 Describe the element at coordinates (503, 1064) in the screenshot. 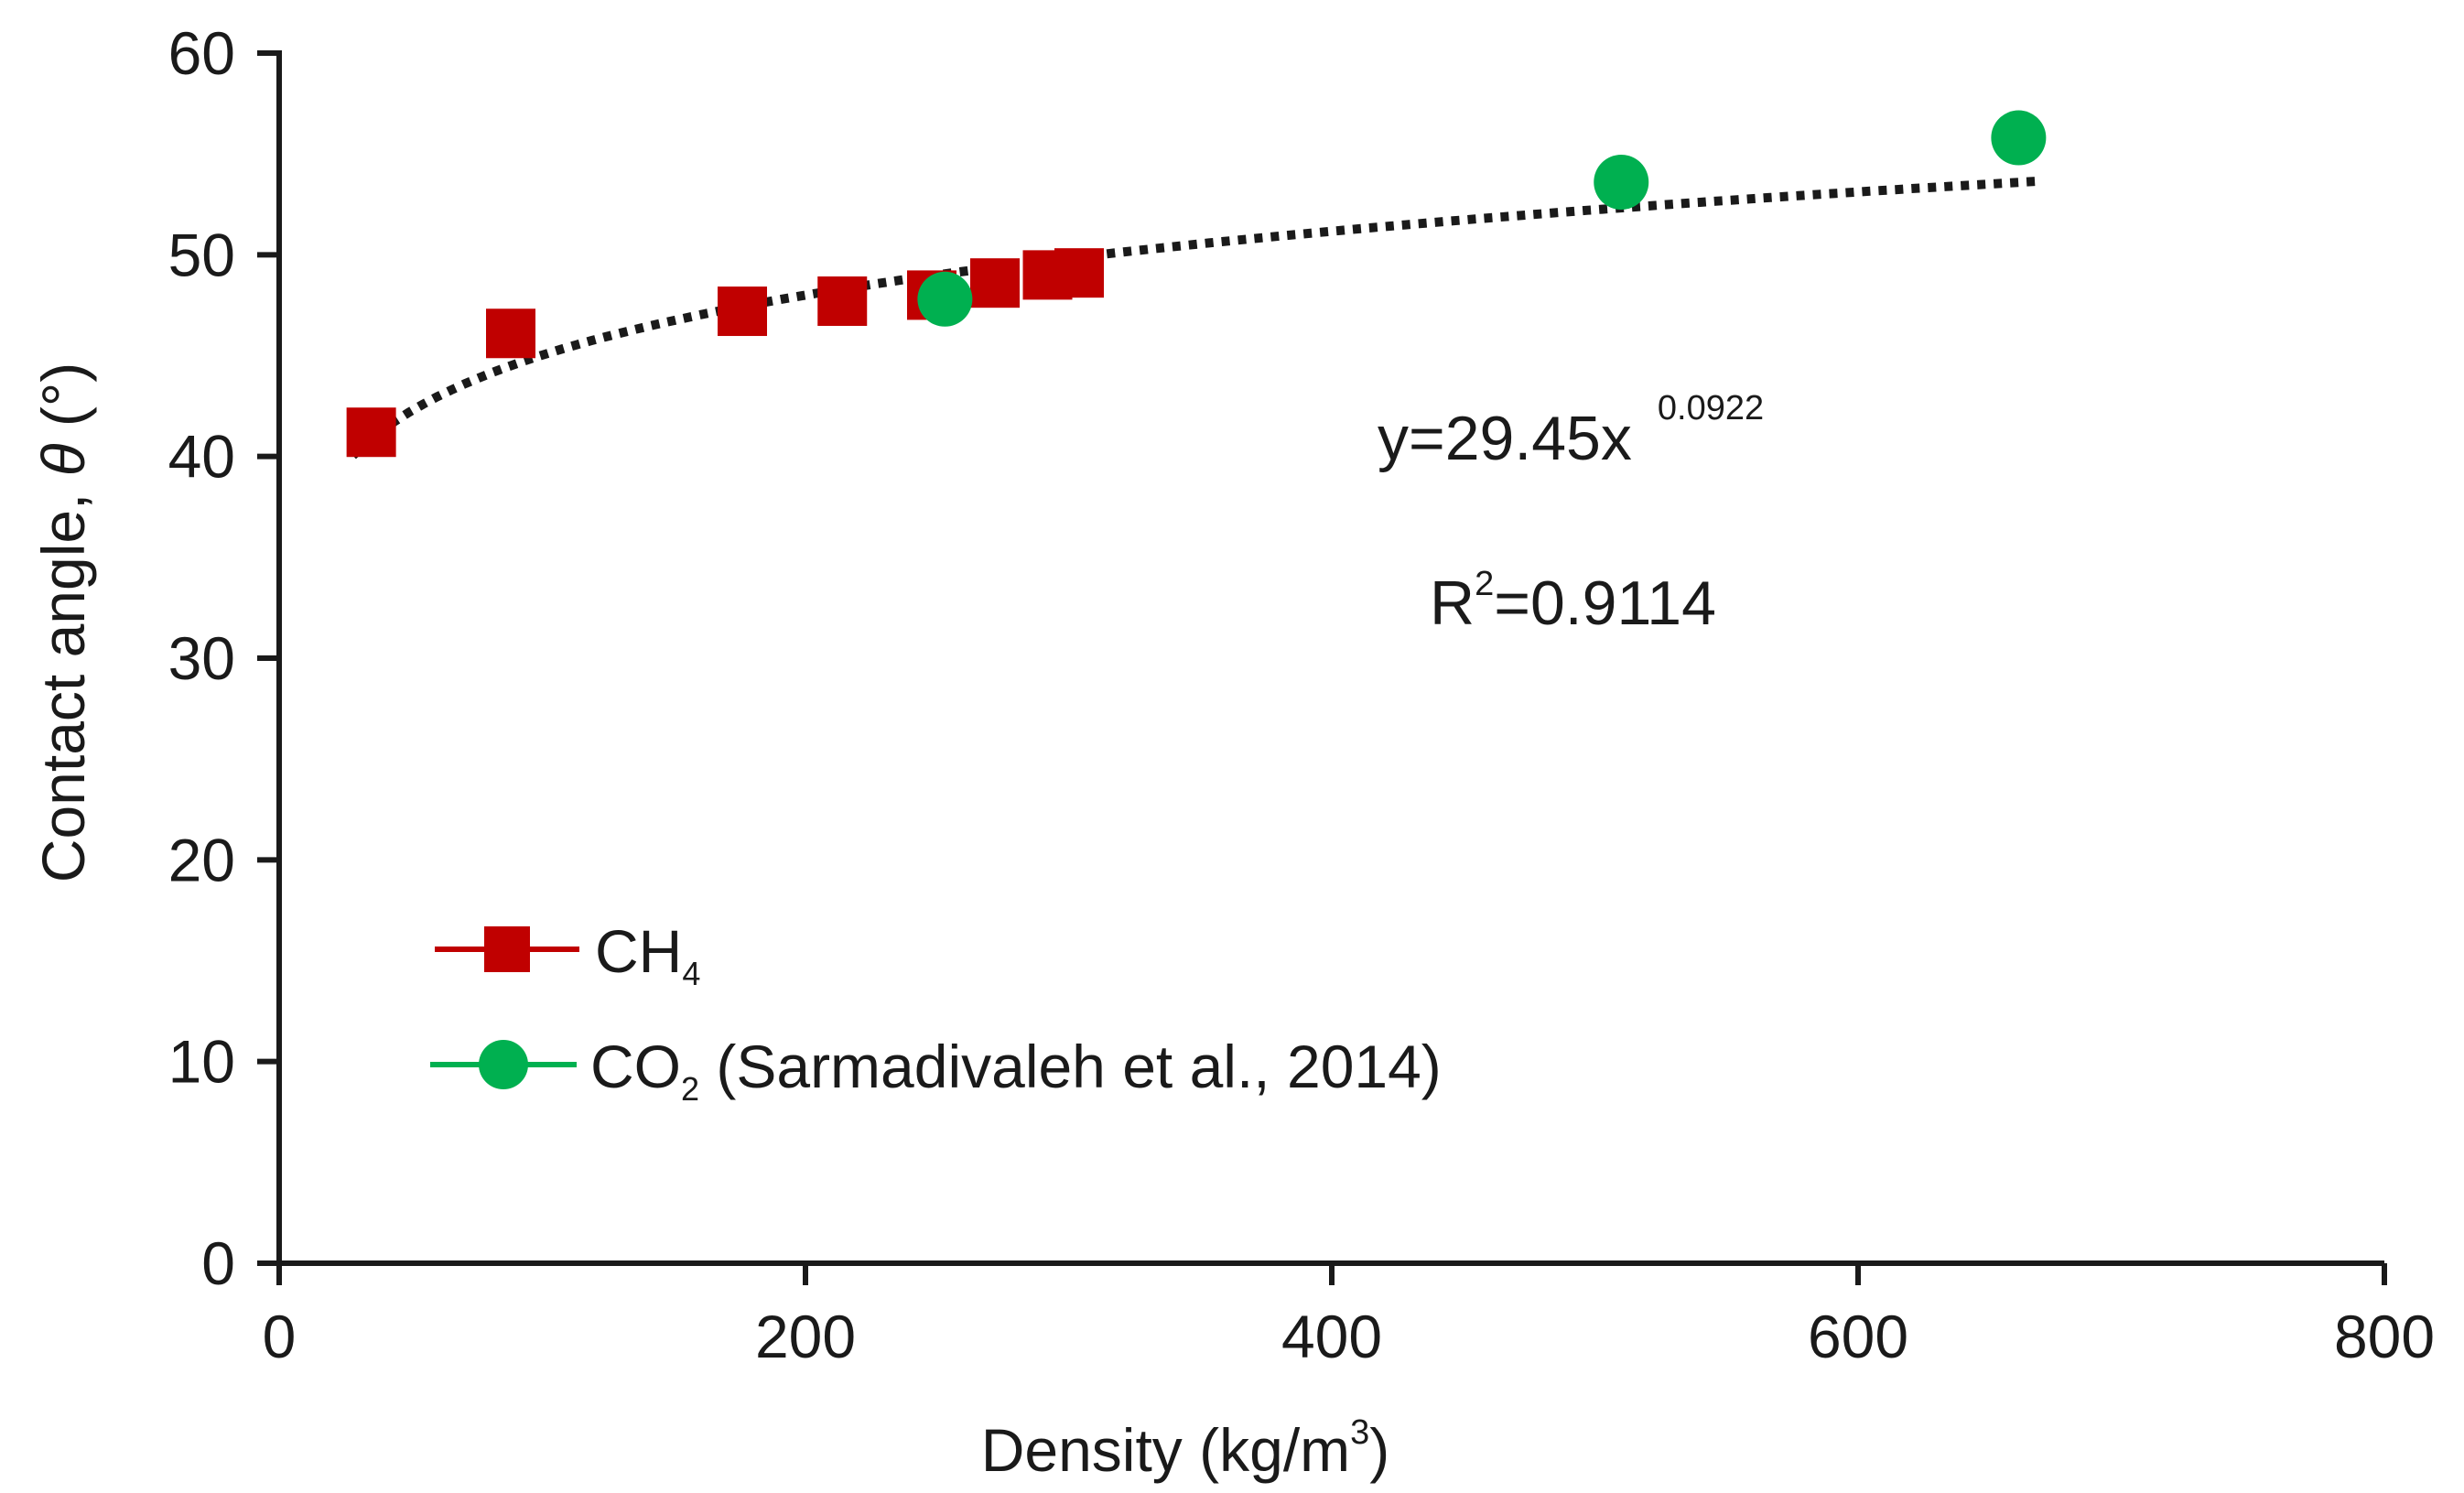

I see `legend-marker-co2` at that location.